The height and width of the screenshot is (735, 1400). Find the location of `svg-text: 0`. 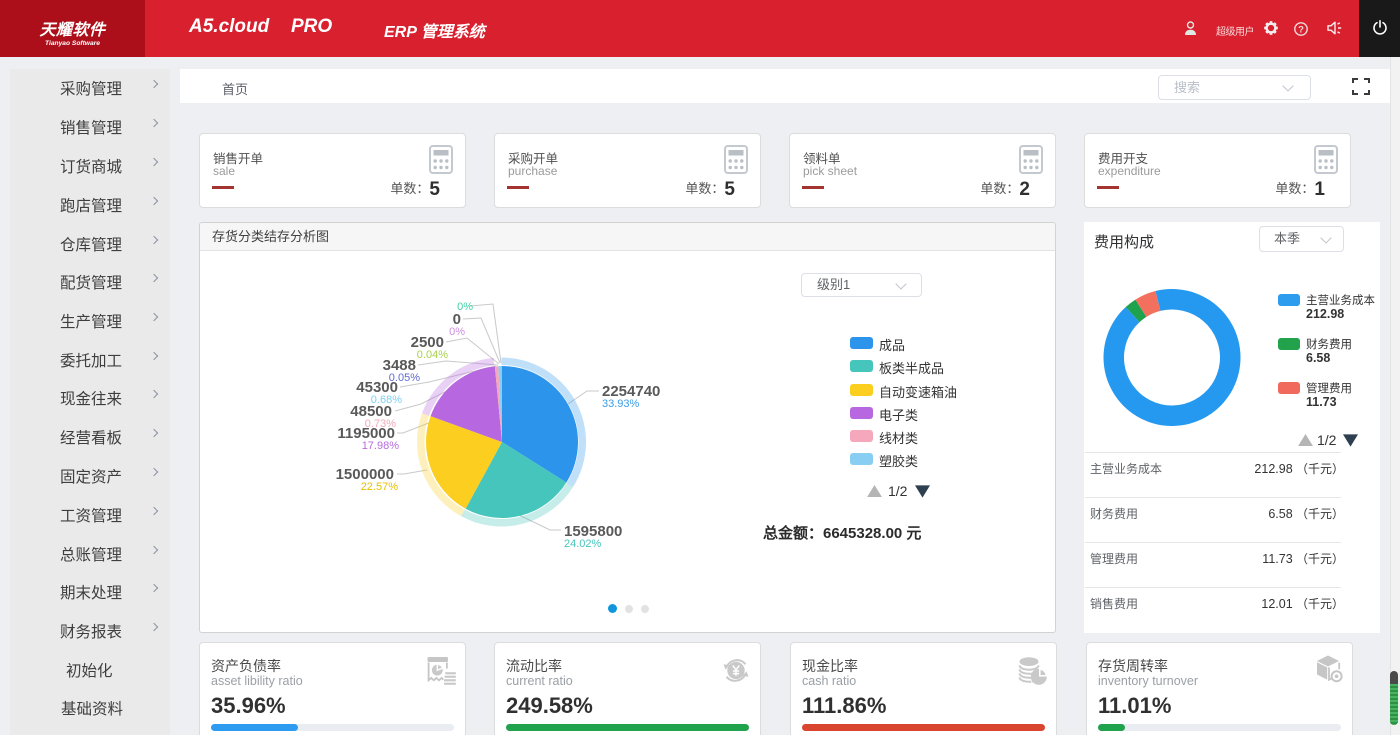

svg-text: 0 is located at coordinates (457, 319).